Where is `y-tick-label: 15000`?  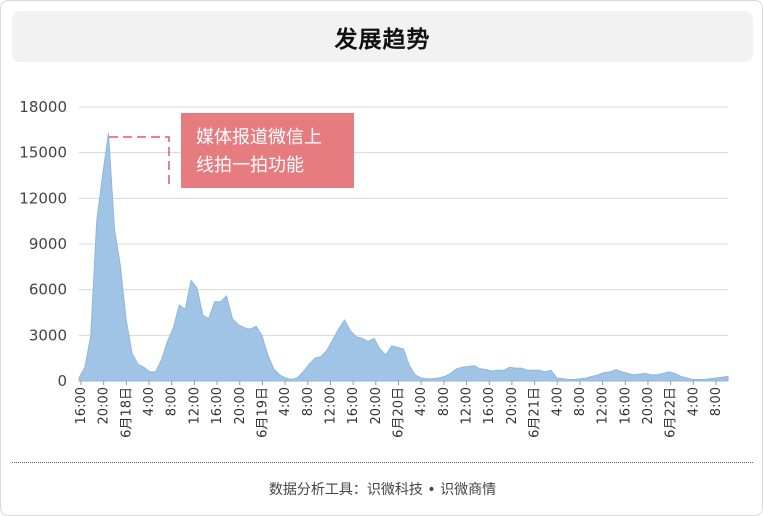
y-tick-label: 15000 is located at coordinates (43, 153).